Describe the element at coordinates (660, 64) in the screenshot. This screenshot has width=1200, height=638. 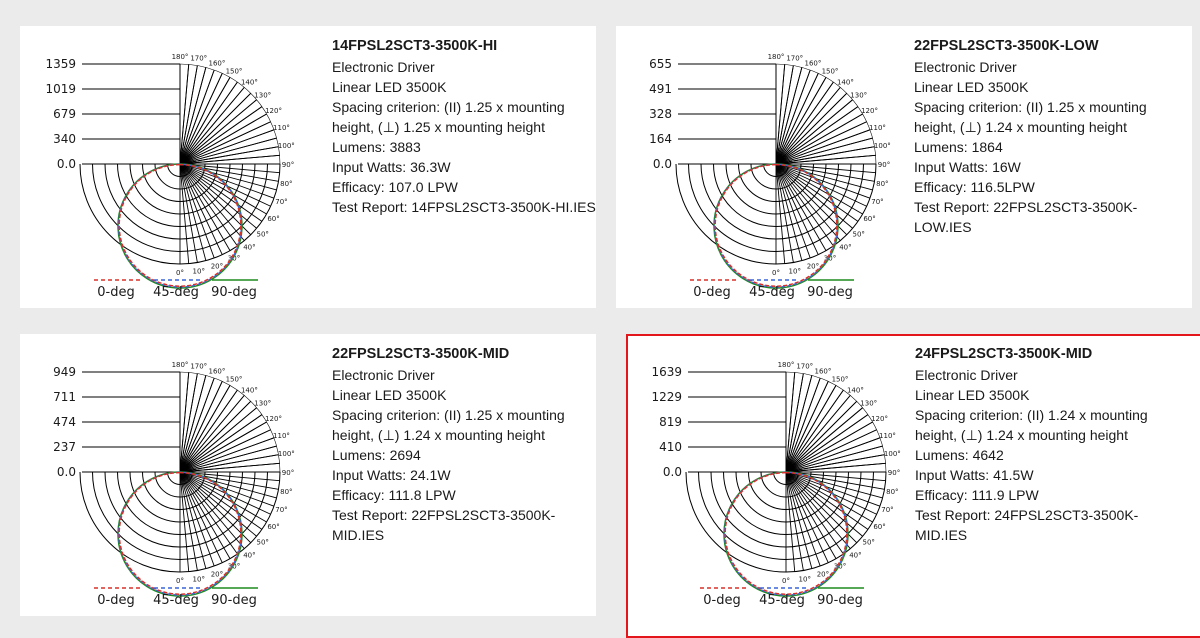
I see `scale-label: 655` at that location.